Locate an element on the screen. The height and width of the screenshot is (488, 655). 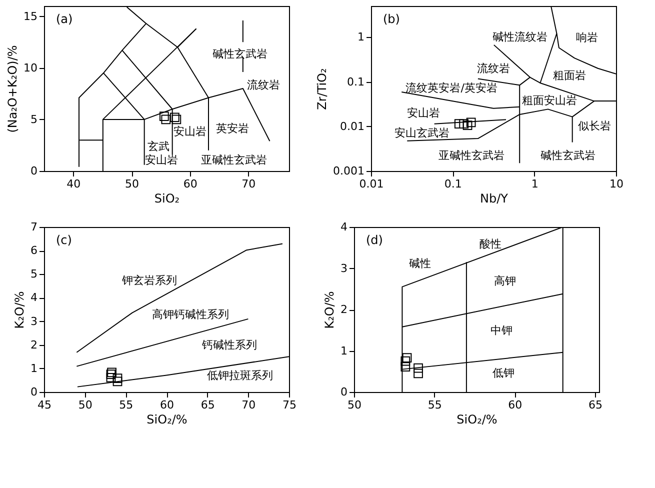
annotation: 低钾拉斑系列 is located at coordinates (240, 375).